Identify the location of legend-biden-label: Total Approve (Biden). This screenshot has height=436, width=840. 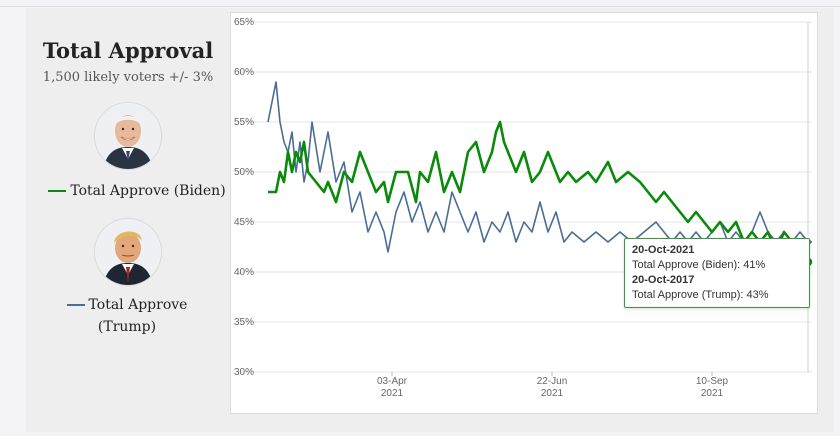
(148, 191).